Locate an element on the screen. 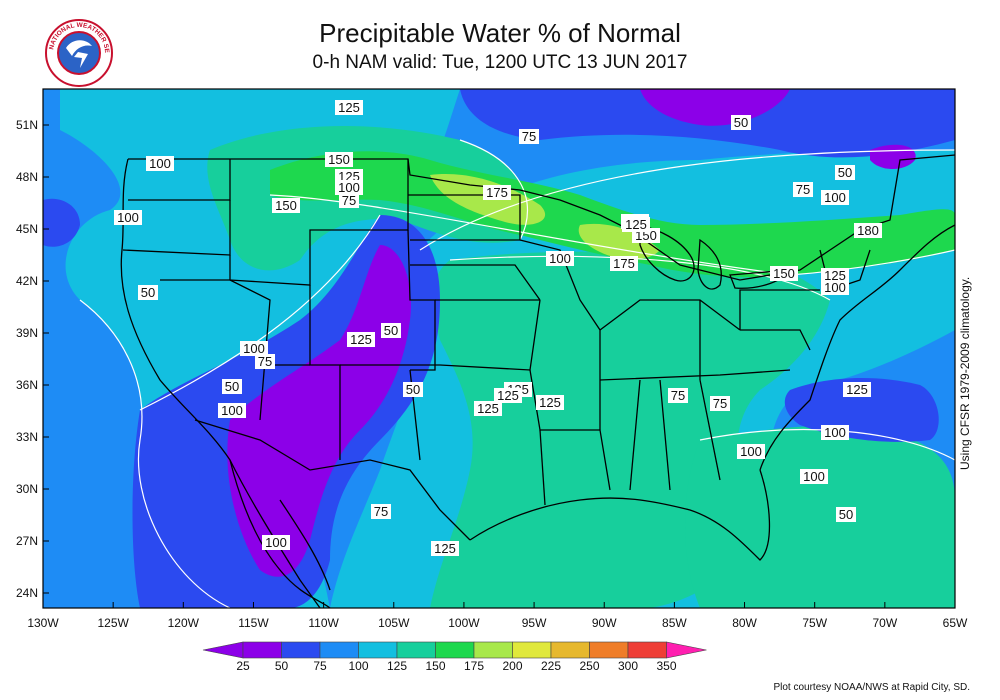  colorbar-tick-label: 50 is located at coordinates (282, 666).